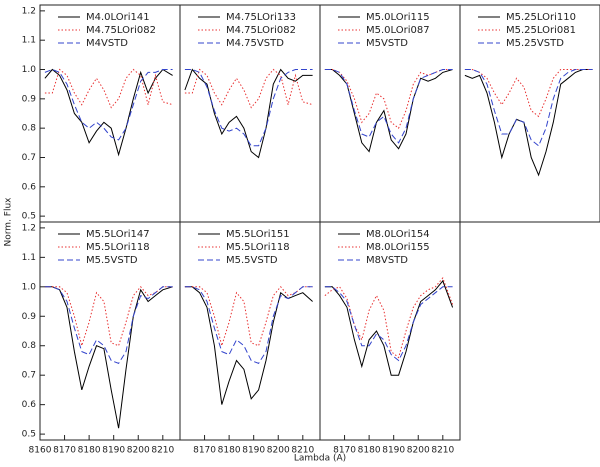 This screenshot has height=467, width=600. What do you see at coordinates (541, 30) in the screenshot?
I see `legend-label: M5.25LOri081` at bounding box center [541, 30].